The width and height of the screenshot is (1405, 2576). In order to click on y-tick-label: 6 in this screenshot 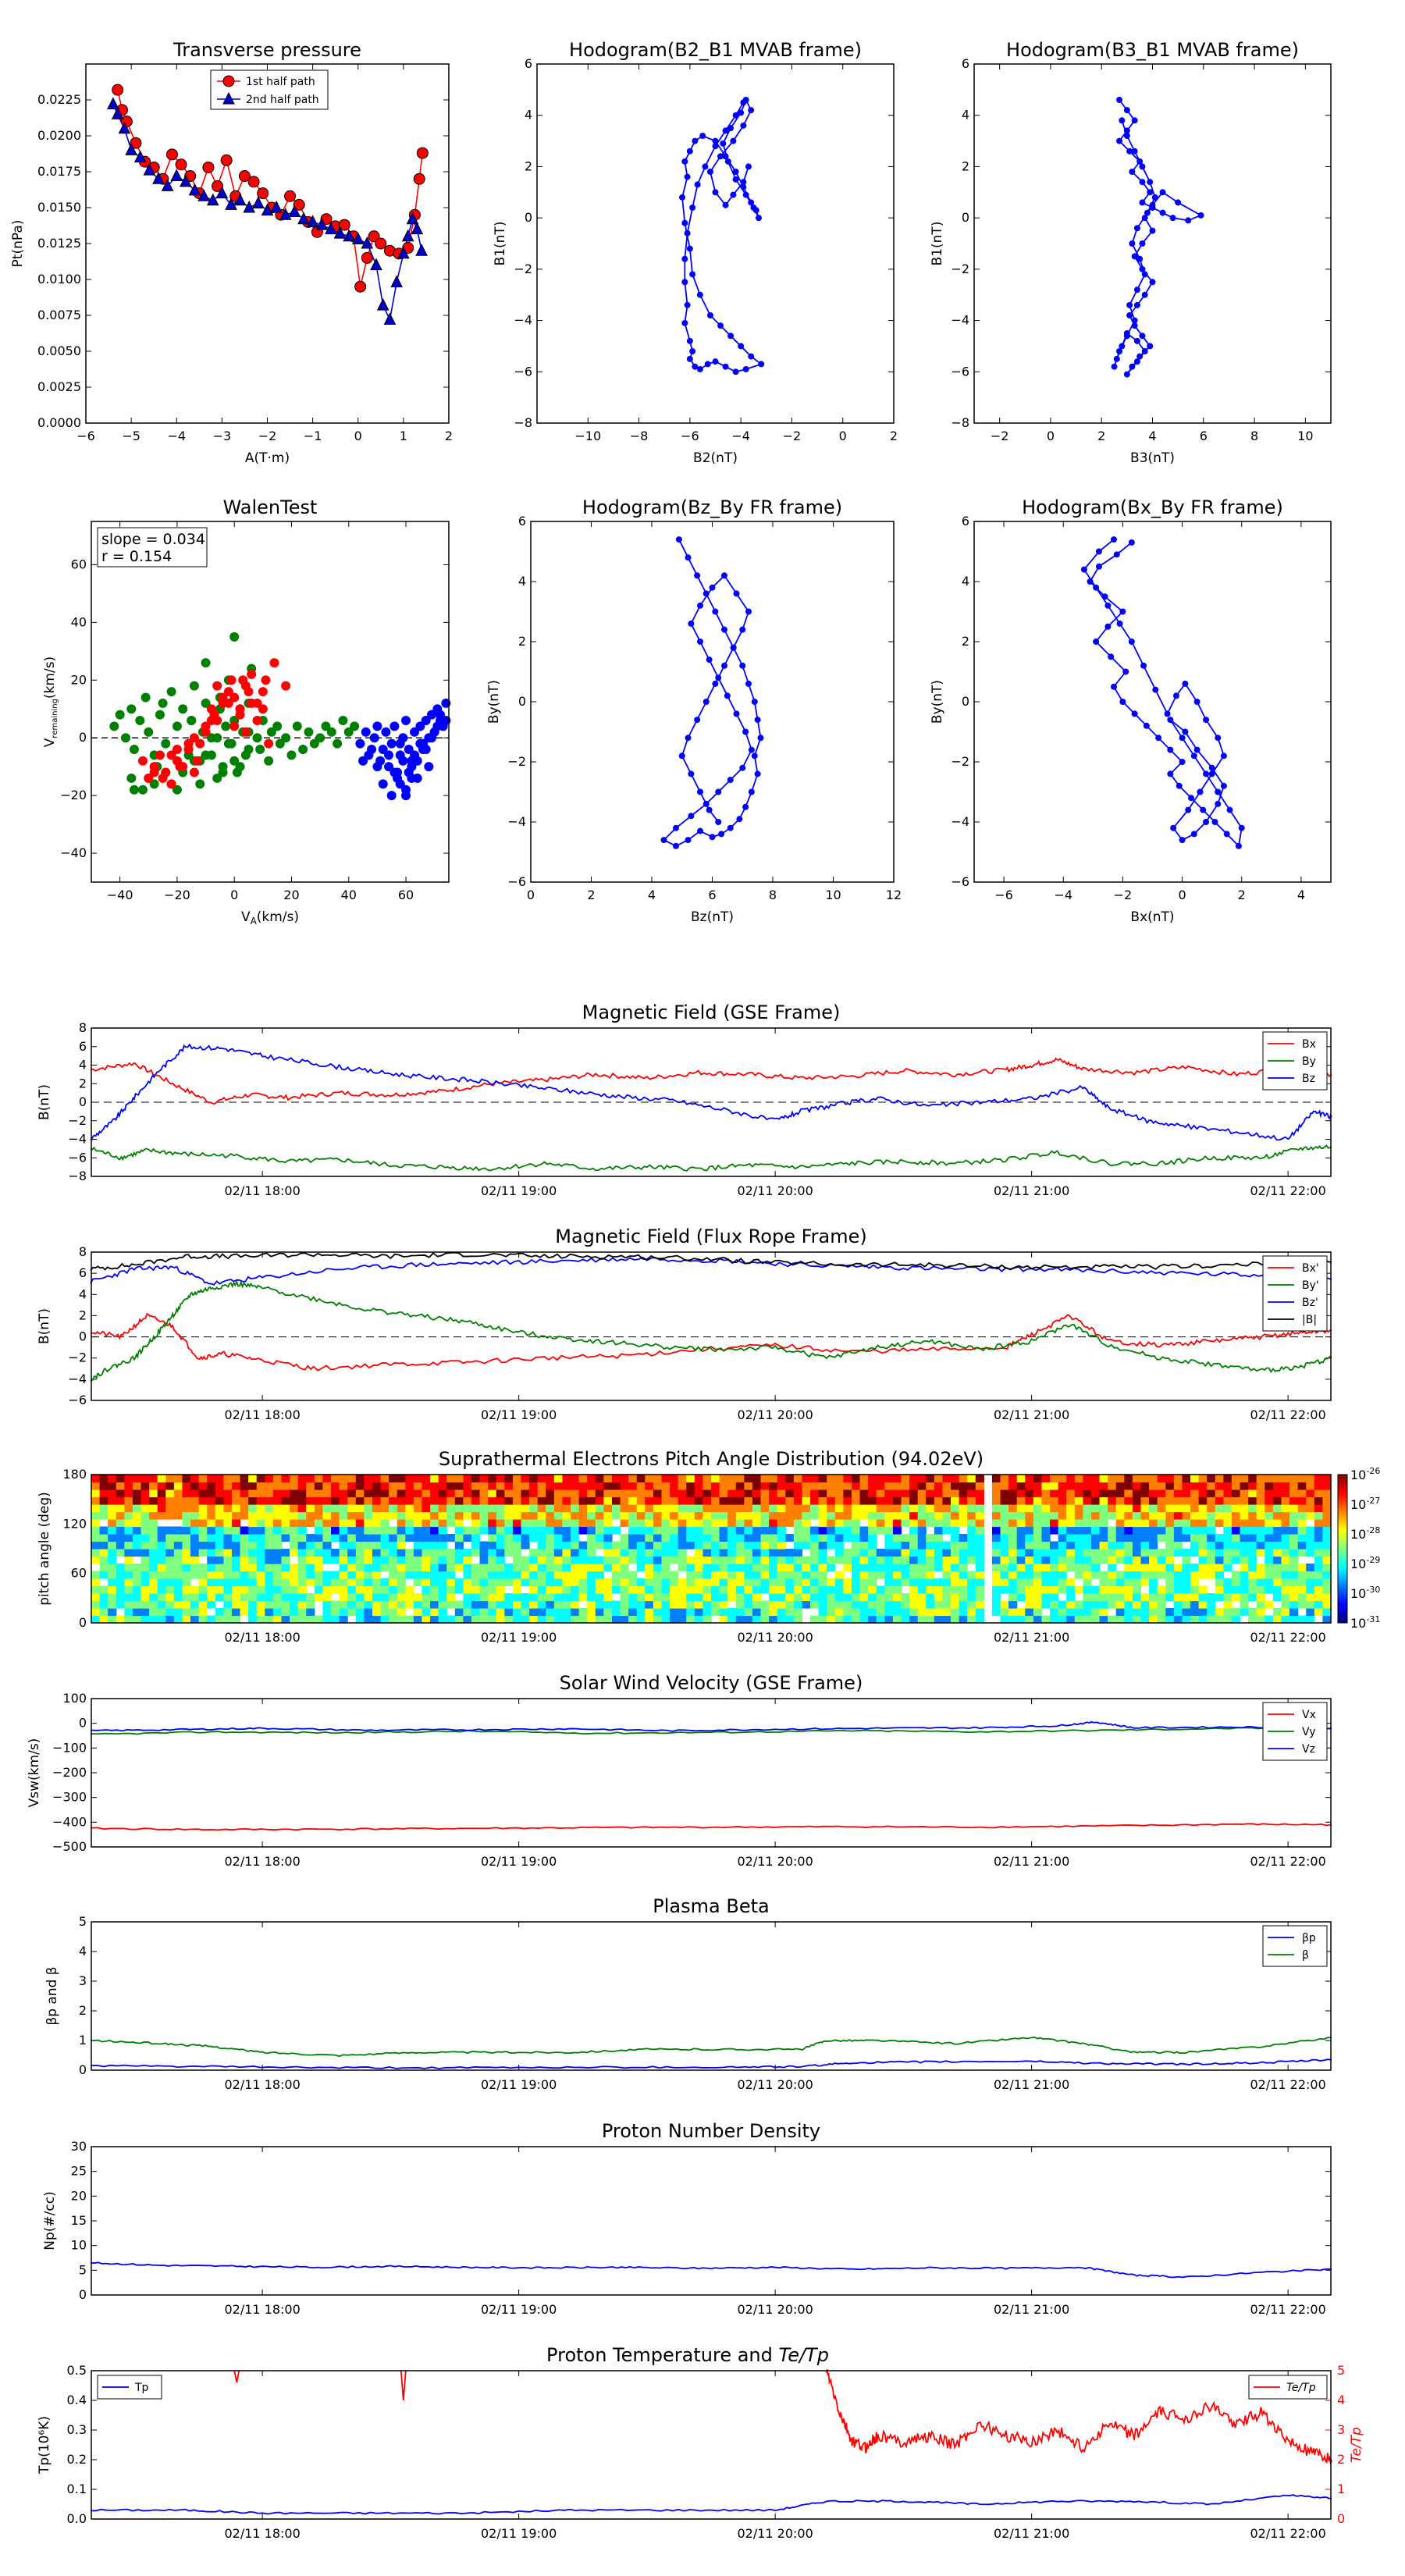, I will do `click(522, 521)`.